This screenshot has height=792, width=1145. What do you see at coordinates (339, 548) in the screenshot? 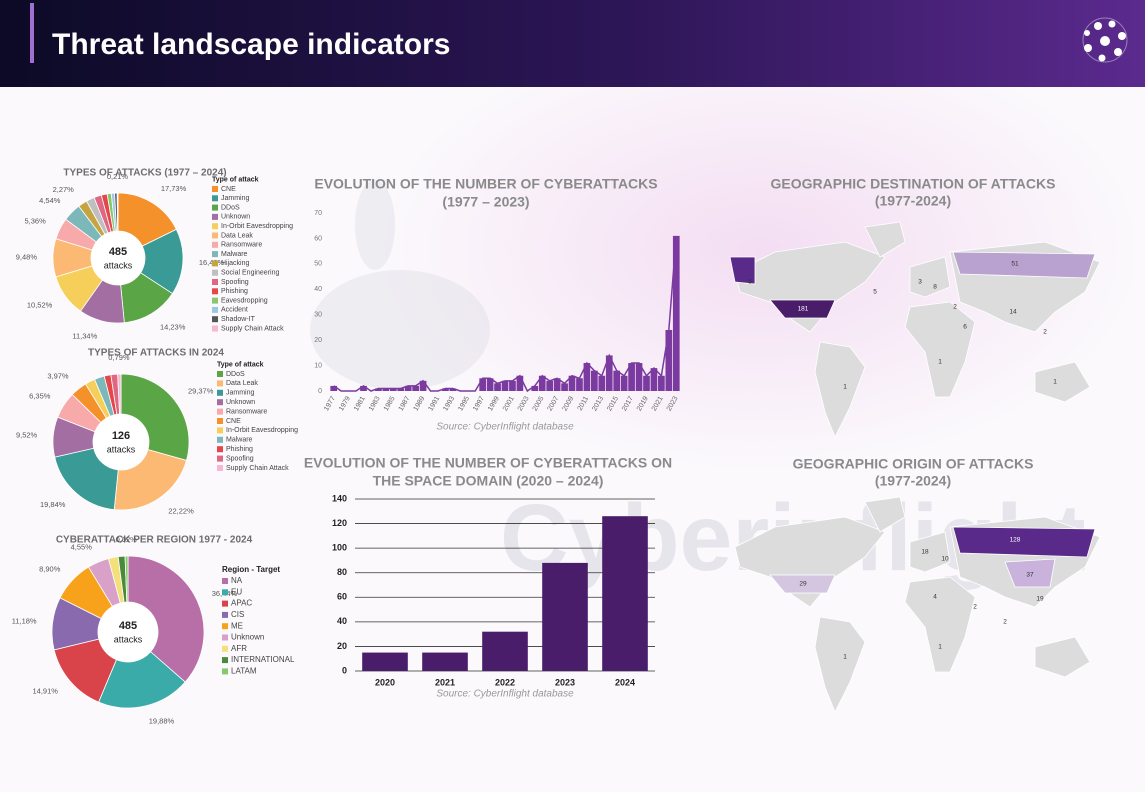
I see `y-tick-label: 100` at bounding box center [339, 548].